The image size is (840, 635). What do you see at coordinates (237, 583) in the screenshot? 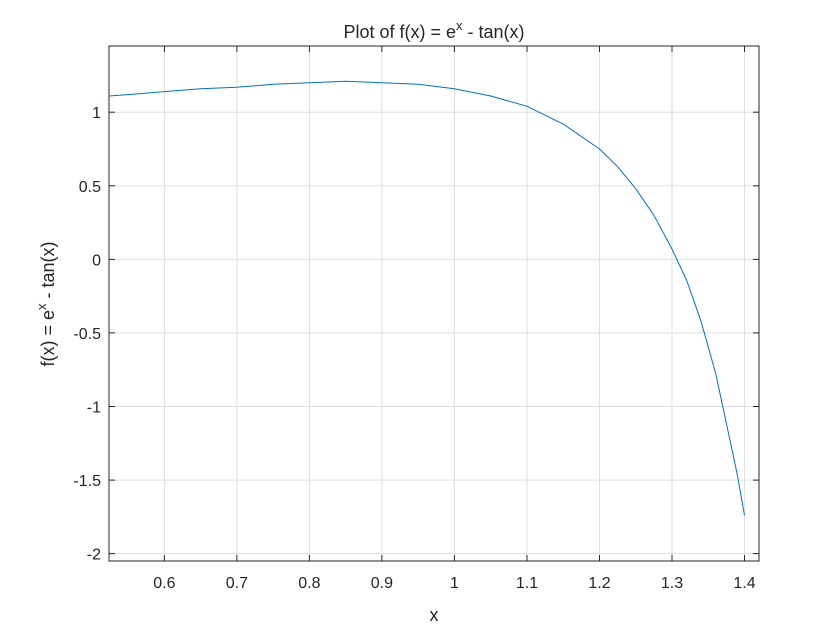
I see `x-tick-label: 0.7` at bounding box center [237, 583].